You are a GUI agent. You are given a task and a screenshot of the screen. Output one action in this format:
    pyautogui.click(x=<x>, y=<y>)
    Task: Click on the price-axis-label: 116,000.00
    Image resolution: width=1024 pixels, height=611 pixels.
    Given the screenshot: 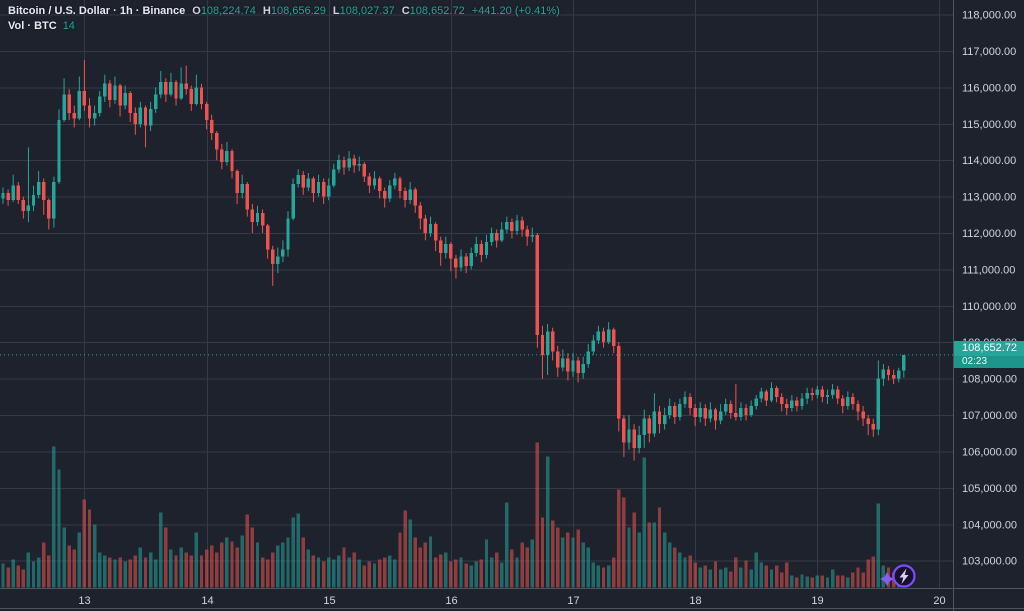 What is the action you would take?
    pyautogui.click(x=989, y=88)
    